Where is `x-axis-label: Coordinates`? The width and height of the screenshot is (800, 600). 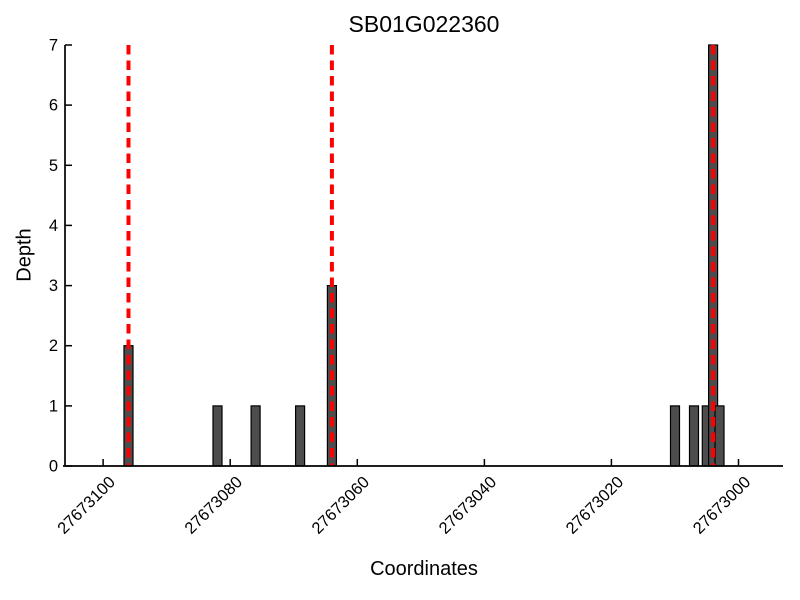 x-axis-label: Coordinates is located at coordinates (424, 569).